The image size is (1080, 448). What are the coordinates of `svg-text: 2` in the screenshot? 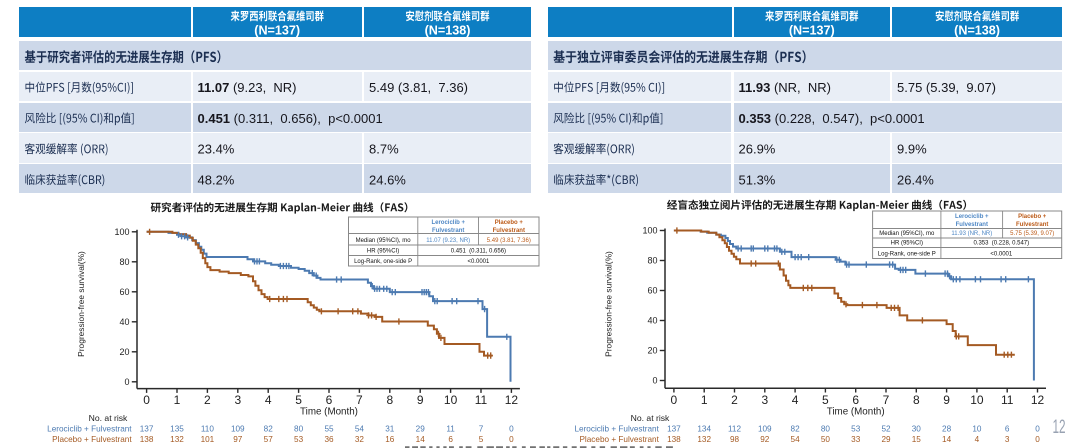 It's located at (734, 400).